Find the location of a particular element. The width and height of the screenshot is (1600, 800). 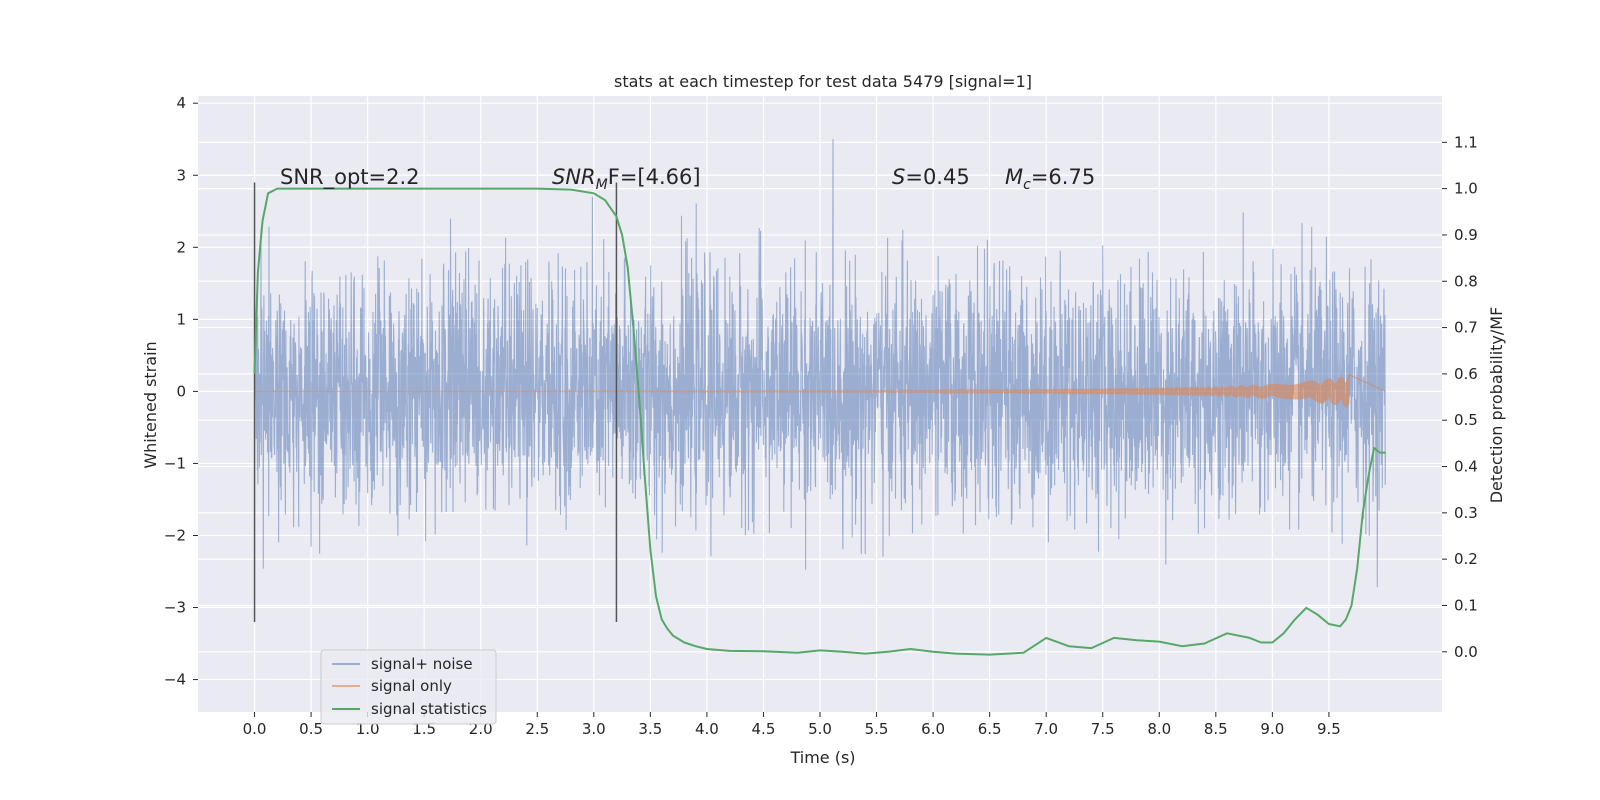

legend-label-signal-noise: signal+ noise is located at coordinates (422, 664).